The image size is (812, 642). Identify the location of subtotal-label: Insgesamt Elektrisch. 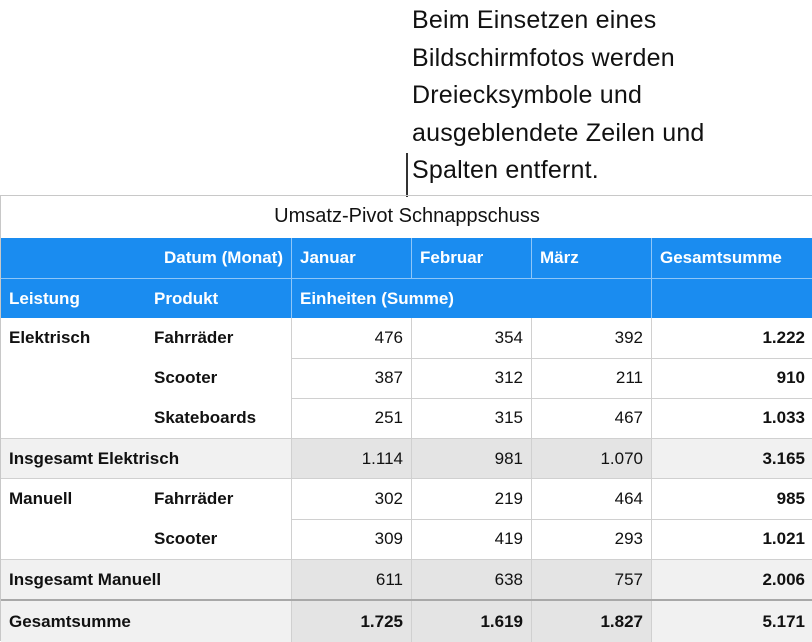
(94, 458).